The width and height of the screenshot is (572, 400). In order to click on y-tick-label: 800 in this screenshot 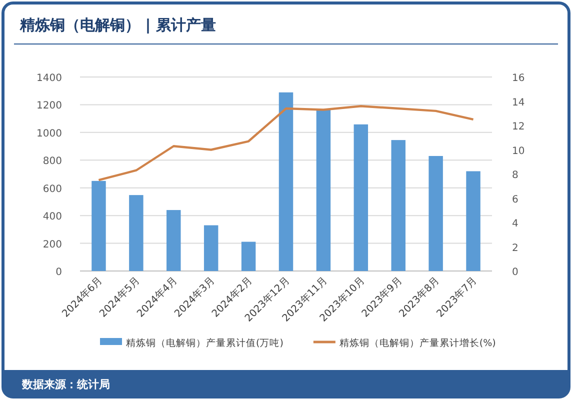, I will do `click(52, 162)`.